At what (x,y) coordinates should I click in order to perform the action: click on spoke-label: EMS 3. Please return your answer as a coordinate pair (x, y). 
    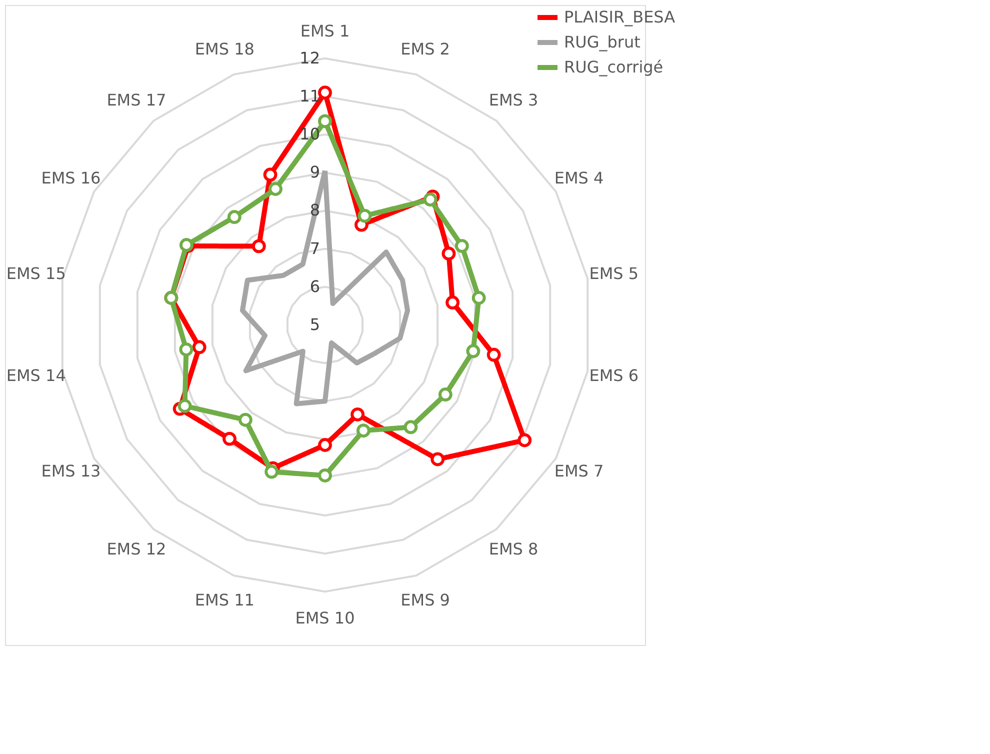
    Looking at the image, I should click on (513, 100).